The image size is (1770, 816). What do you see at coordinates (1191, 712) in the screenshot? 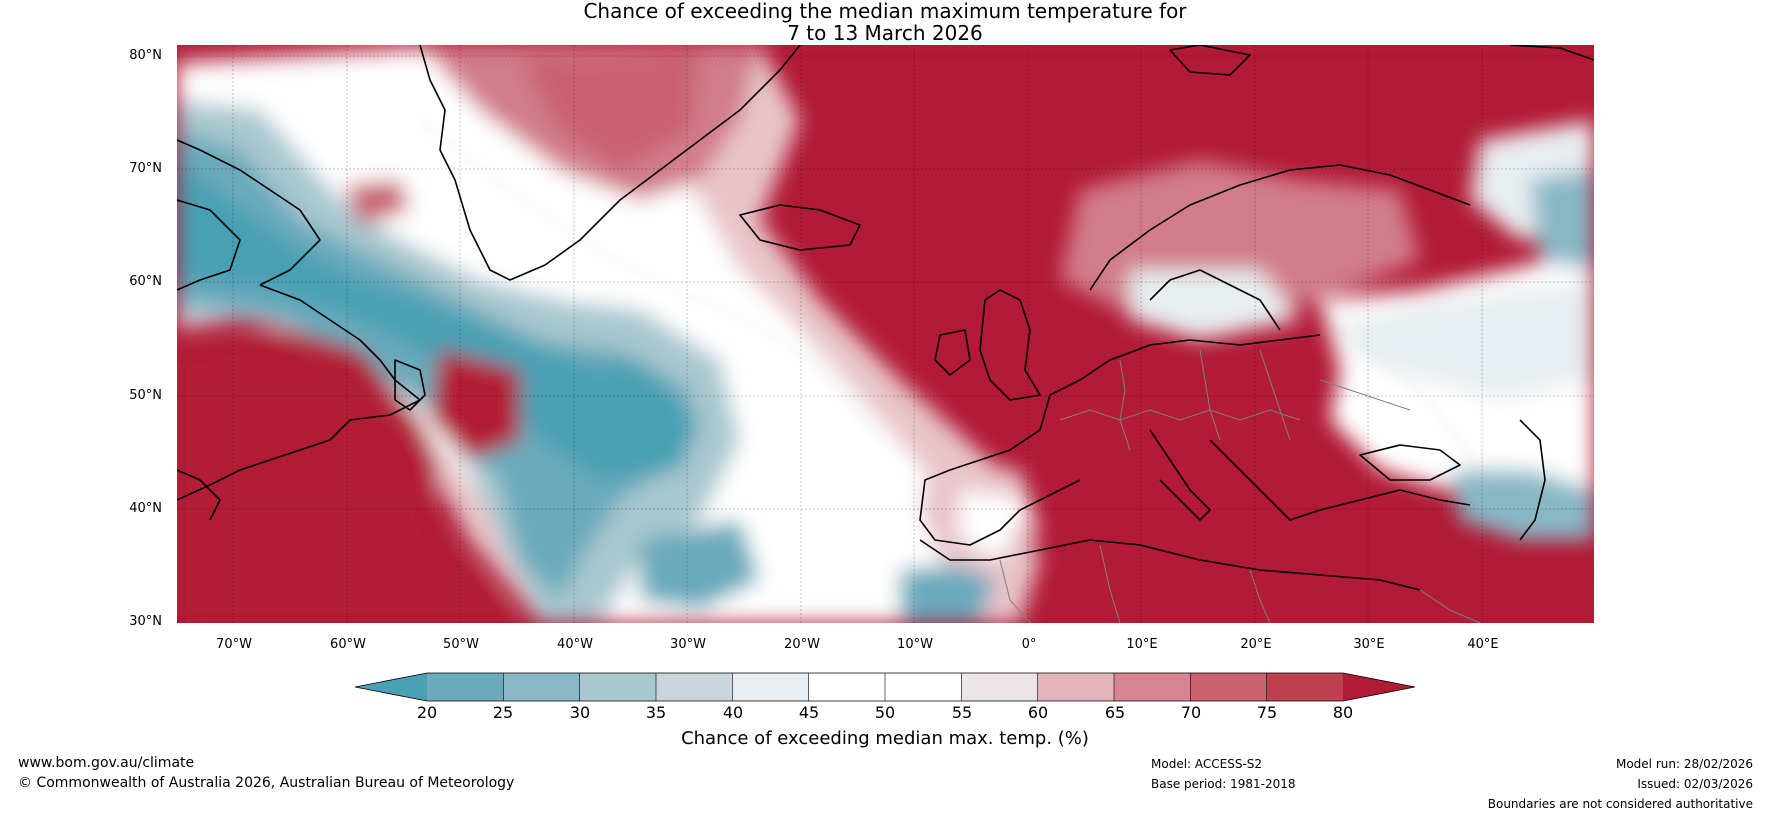
I see `colorbar-tick-label: 70` at bounding box center [1191, 712].